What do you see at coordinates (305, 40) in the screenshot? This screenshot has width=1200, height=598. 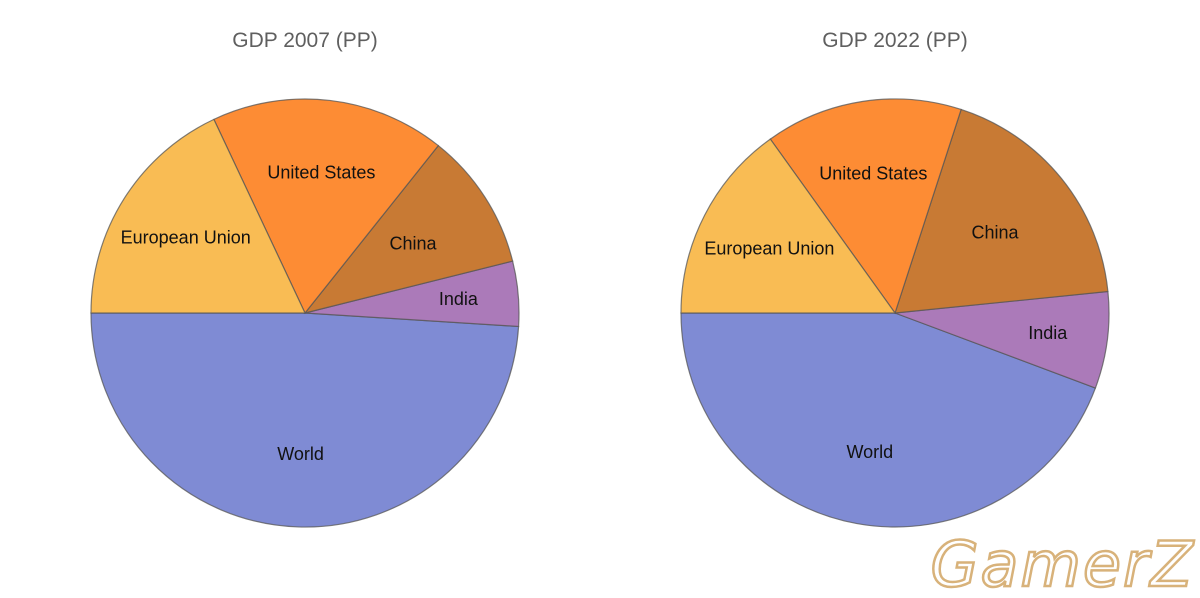 I see `chart-title: GDP 2007 (PP)` at bounding box center [305, 40].